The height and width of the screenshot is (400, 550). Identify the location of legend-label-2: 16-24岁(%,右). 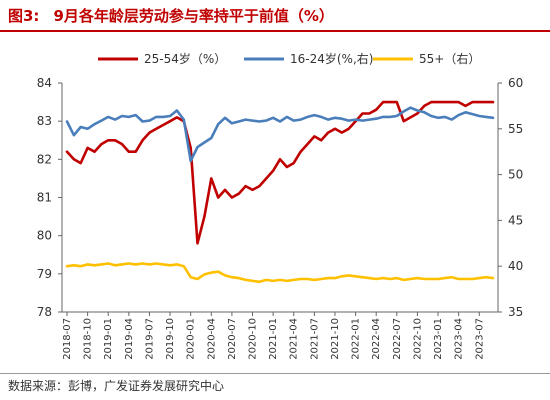
(331, 58).